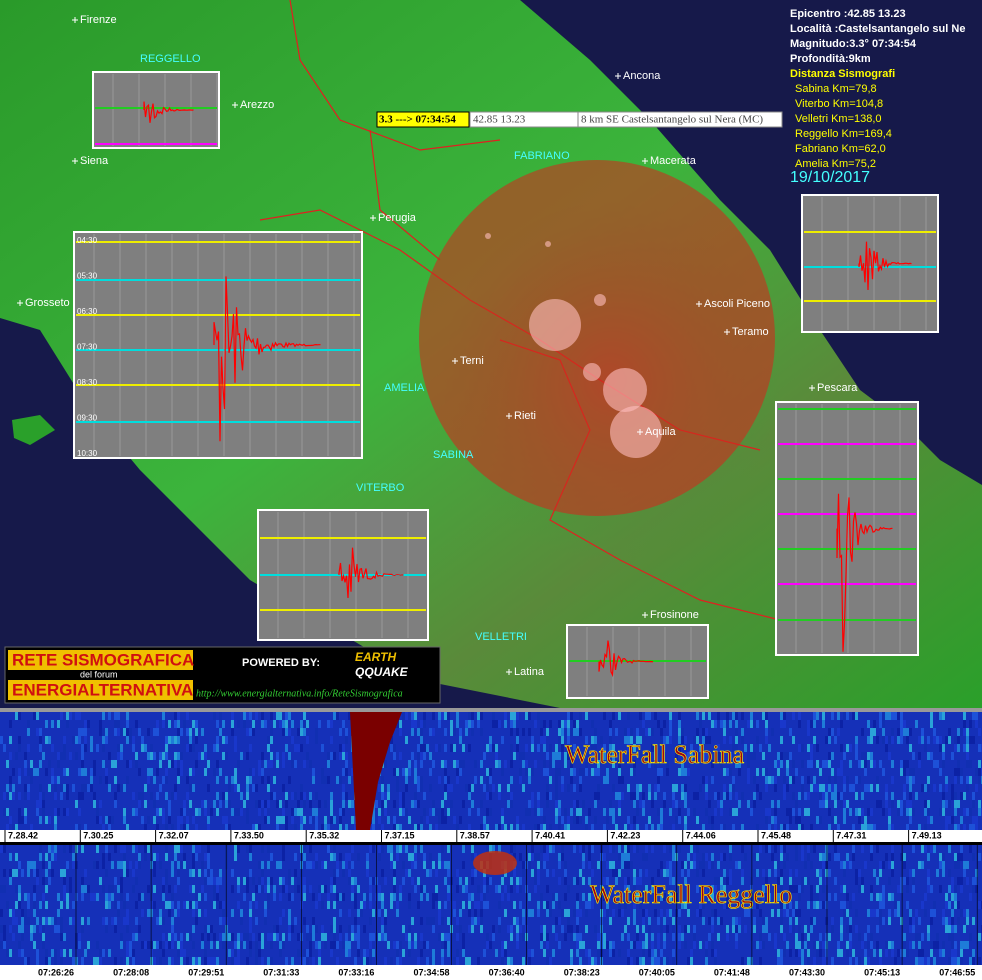 This screenshot has width=982, height=980. What do you see at coordinates (582, 972) in the screenshot?
I see `time-label: 07:38:23` at bounding box center [582, 972].